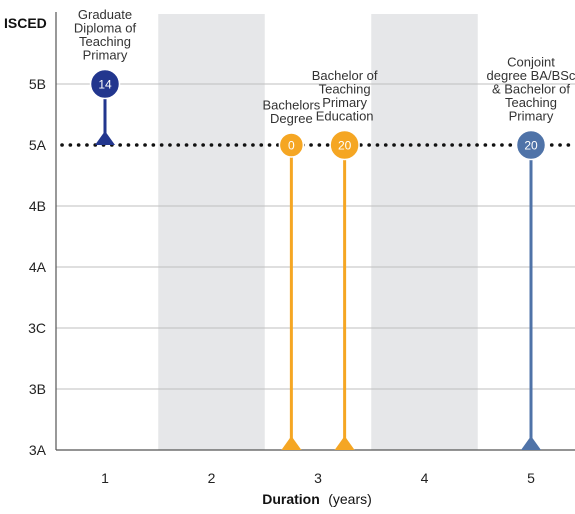 The image size is (575, 514). Describe the element at coordinates (531, 89) in the screenshot. I see `series-label-line: & Bachelor of` at that location.